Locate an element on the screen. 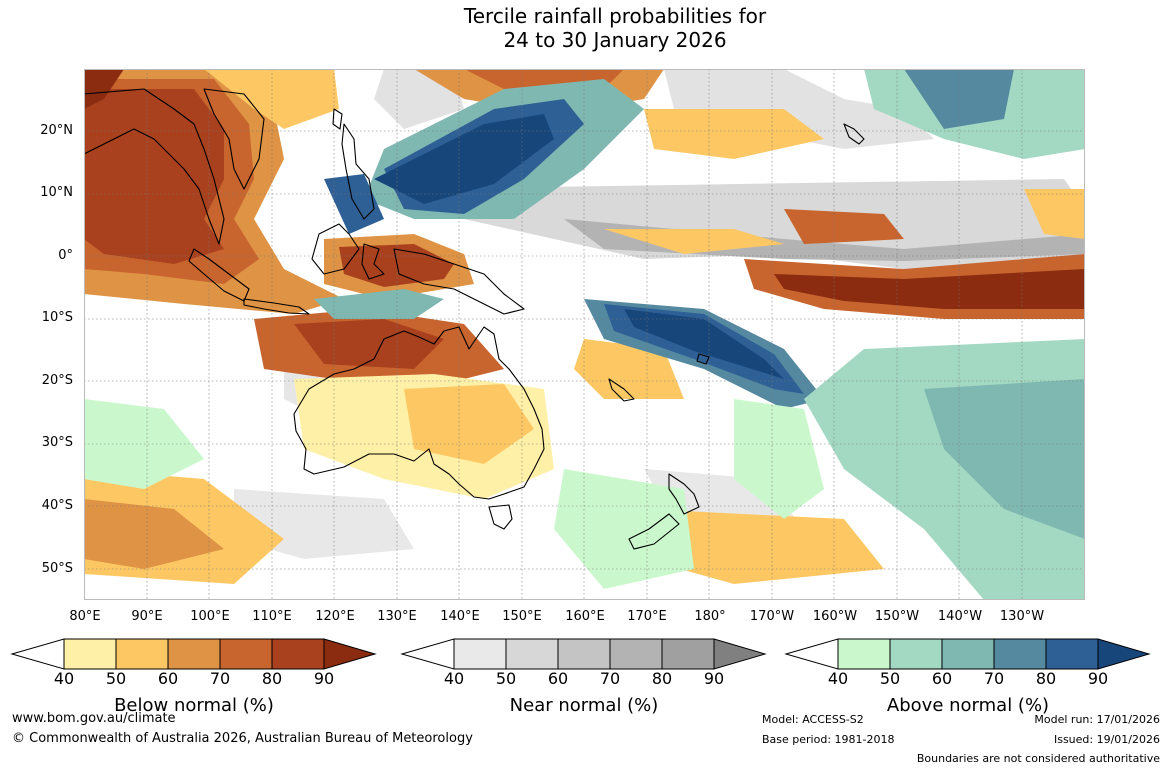  legend-below-tick-70: 70 is located at coordinates (220, 678).